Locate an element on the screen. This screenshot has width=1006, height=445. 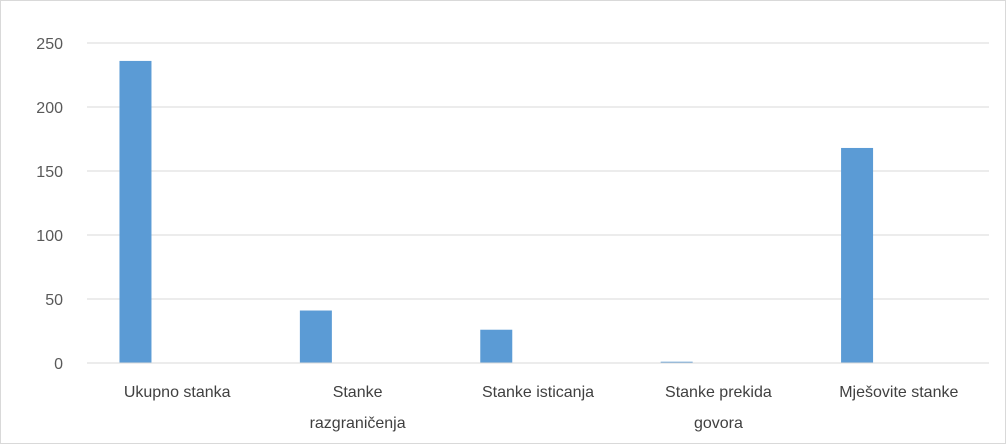
x-tick-label: razgraničenja is located at coordinates (358, 423).